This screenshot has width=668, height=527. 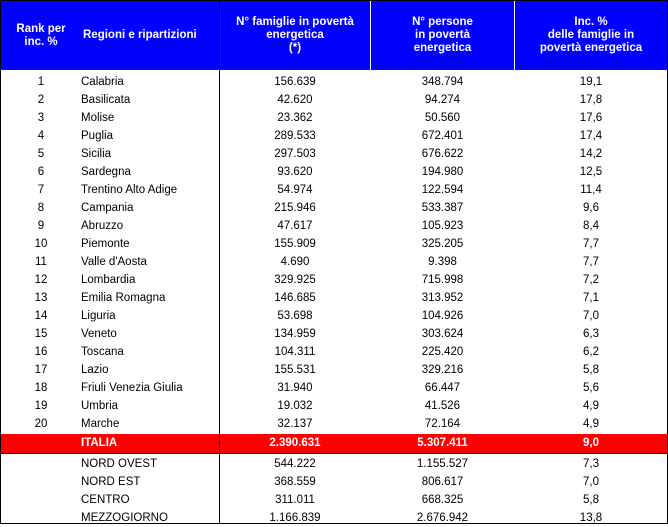 What do you see at coordinates (442, 298) in the screenshot?
I see `persons-cell: 313.952` at bounding box center [442, 298].